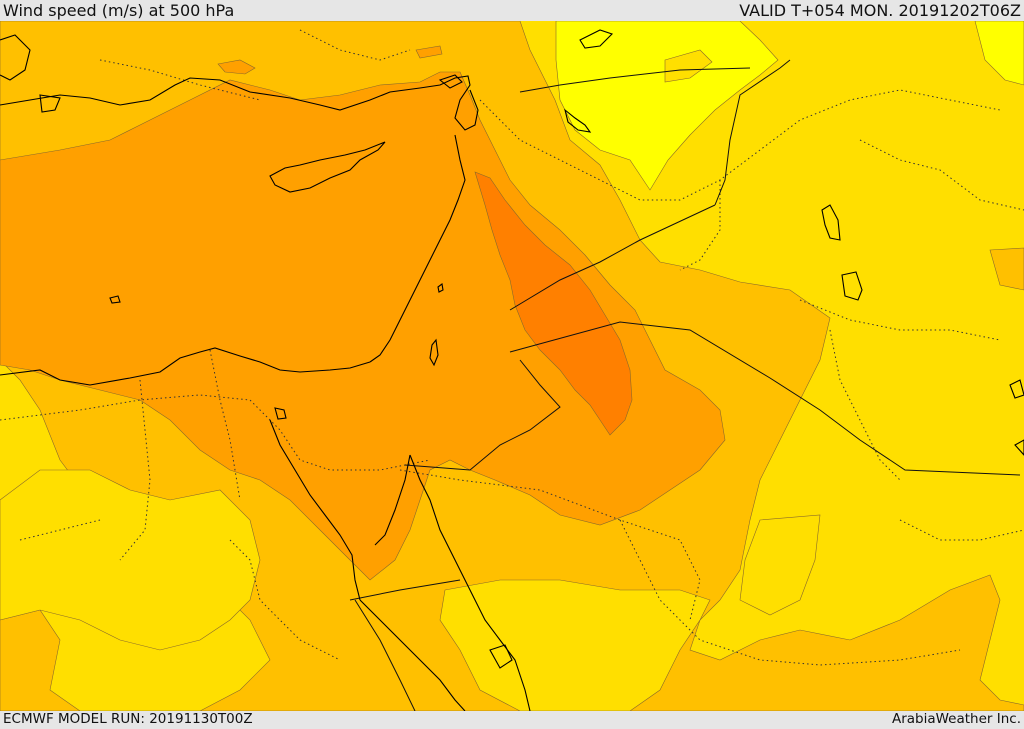 The height and width of the screenshot is (729, 1024). I want to click on credit: ArabiaWeather Inc., so click(956, 719).